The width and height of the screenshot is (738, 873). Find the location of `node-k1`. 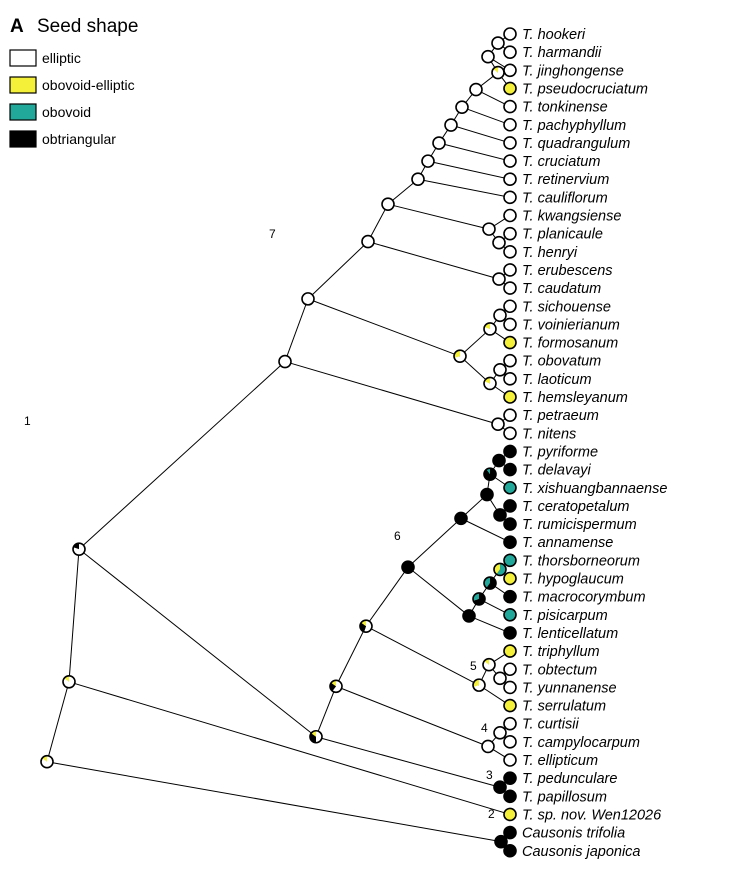

node-k1 is located at coordinates (500, 732).